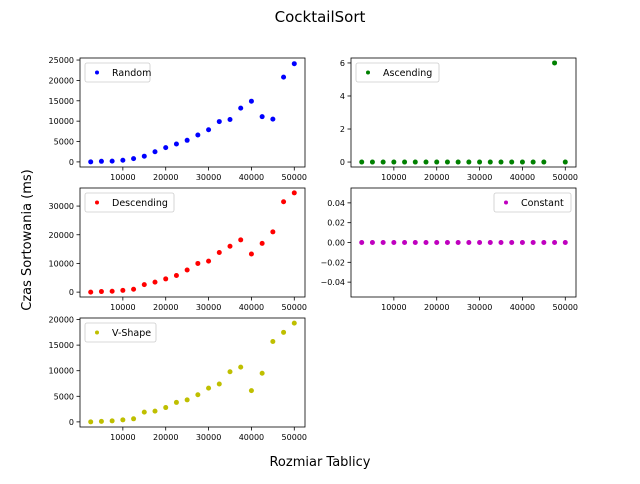 The image size is (640, 484). What do you see at coordinates (336, 243) in the screenshot?
I see `y-tick-label: 0.00` at bounding box center [336, 243].